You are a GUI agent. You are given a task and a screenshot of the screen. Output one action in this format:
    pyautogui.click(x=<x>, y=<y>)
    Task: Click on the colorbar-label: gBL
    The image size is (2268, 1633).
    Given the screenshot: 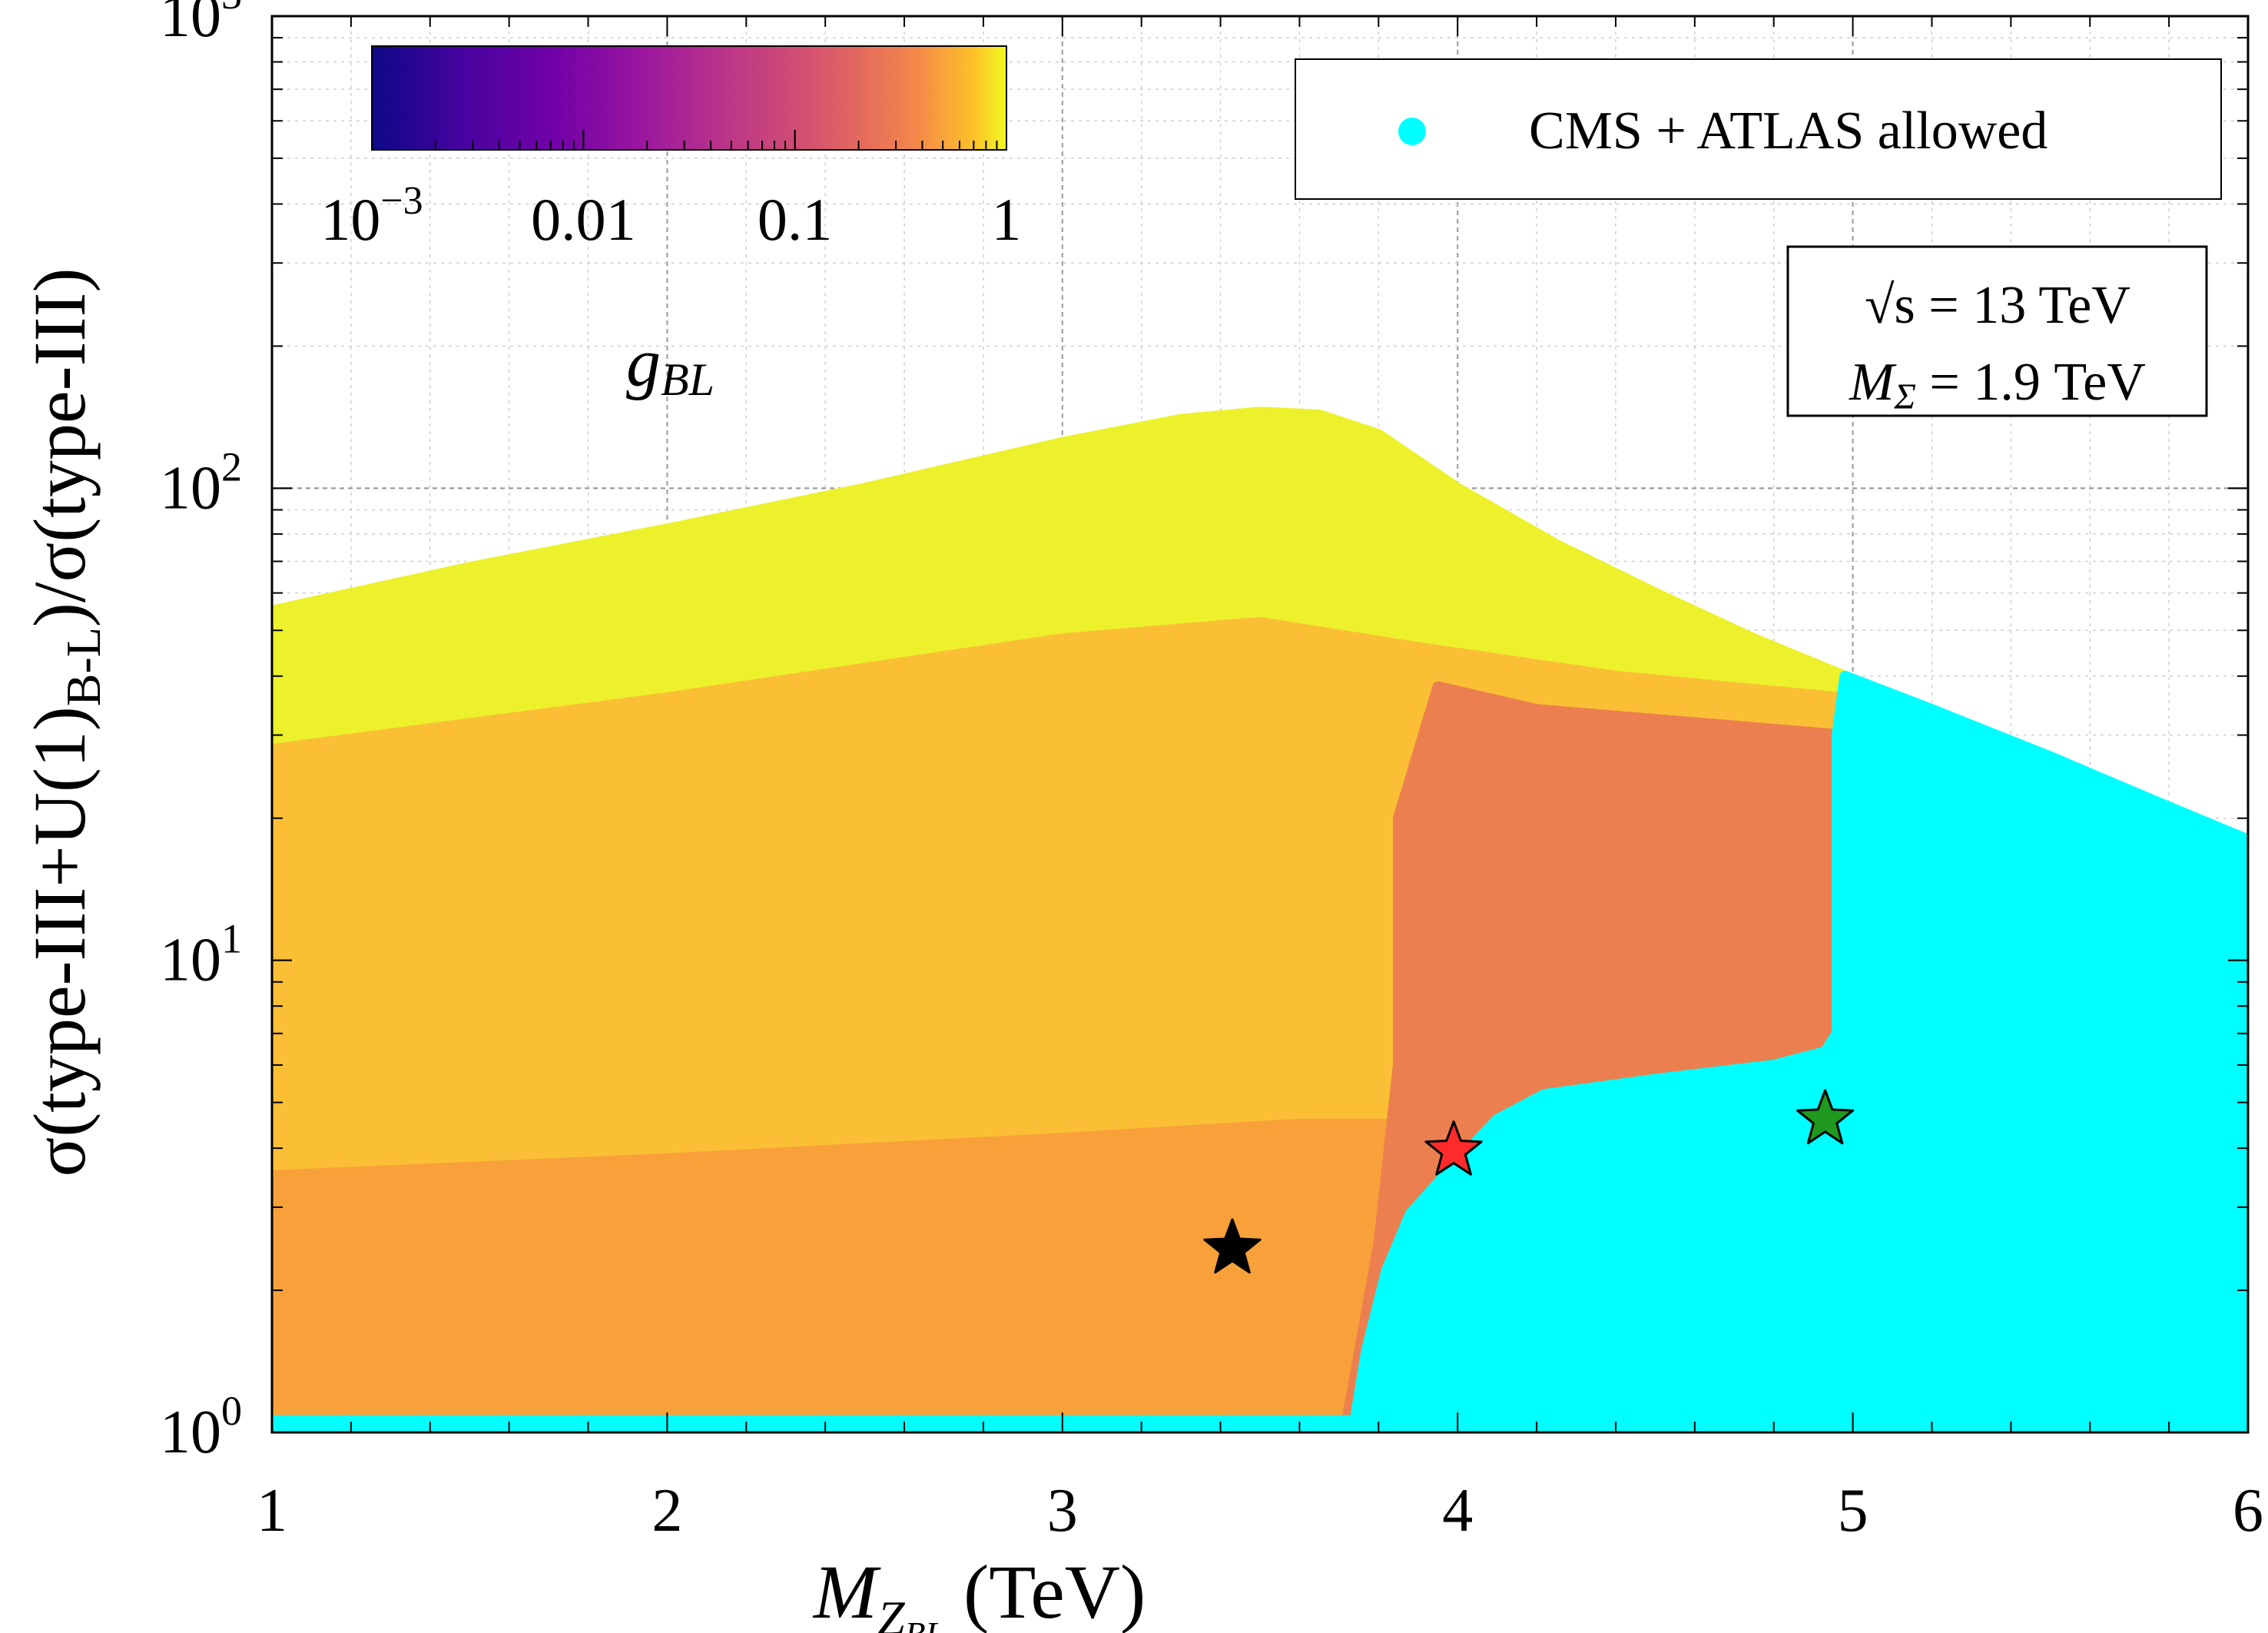 What is the action you would take?
    pyautogui.click(x=671, y=365)
    